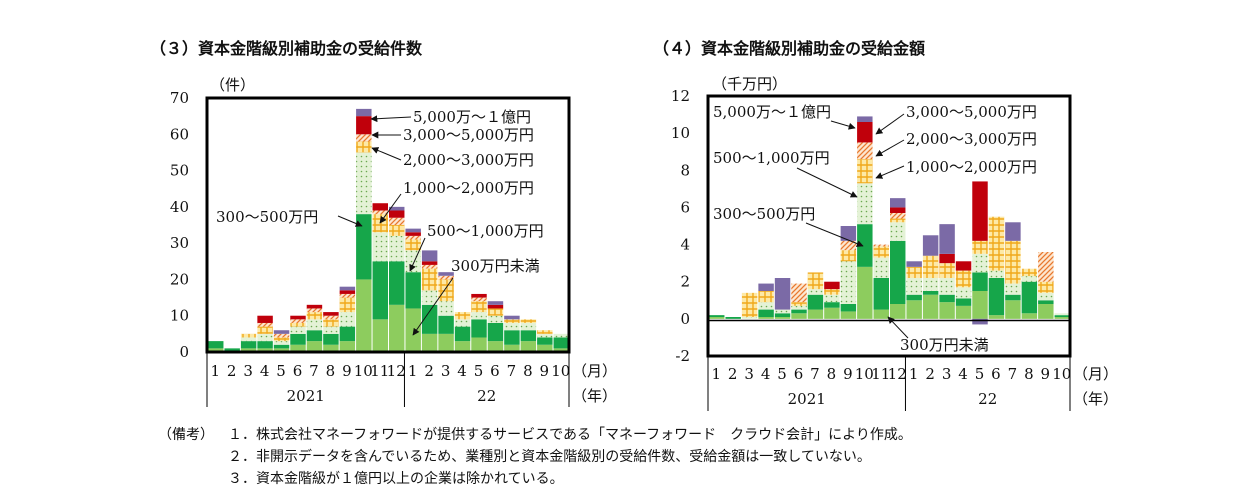 The width and height of the screenshot is (1241, 490). I want to click on chart1-bar-m17-s1, so click(479, 344).